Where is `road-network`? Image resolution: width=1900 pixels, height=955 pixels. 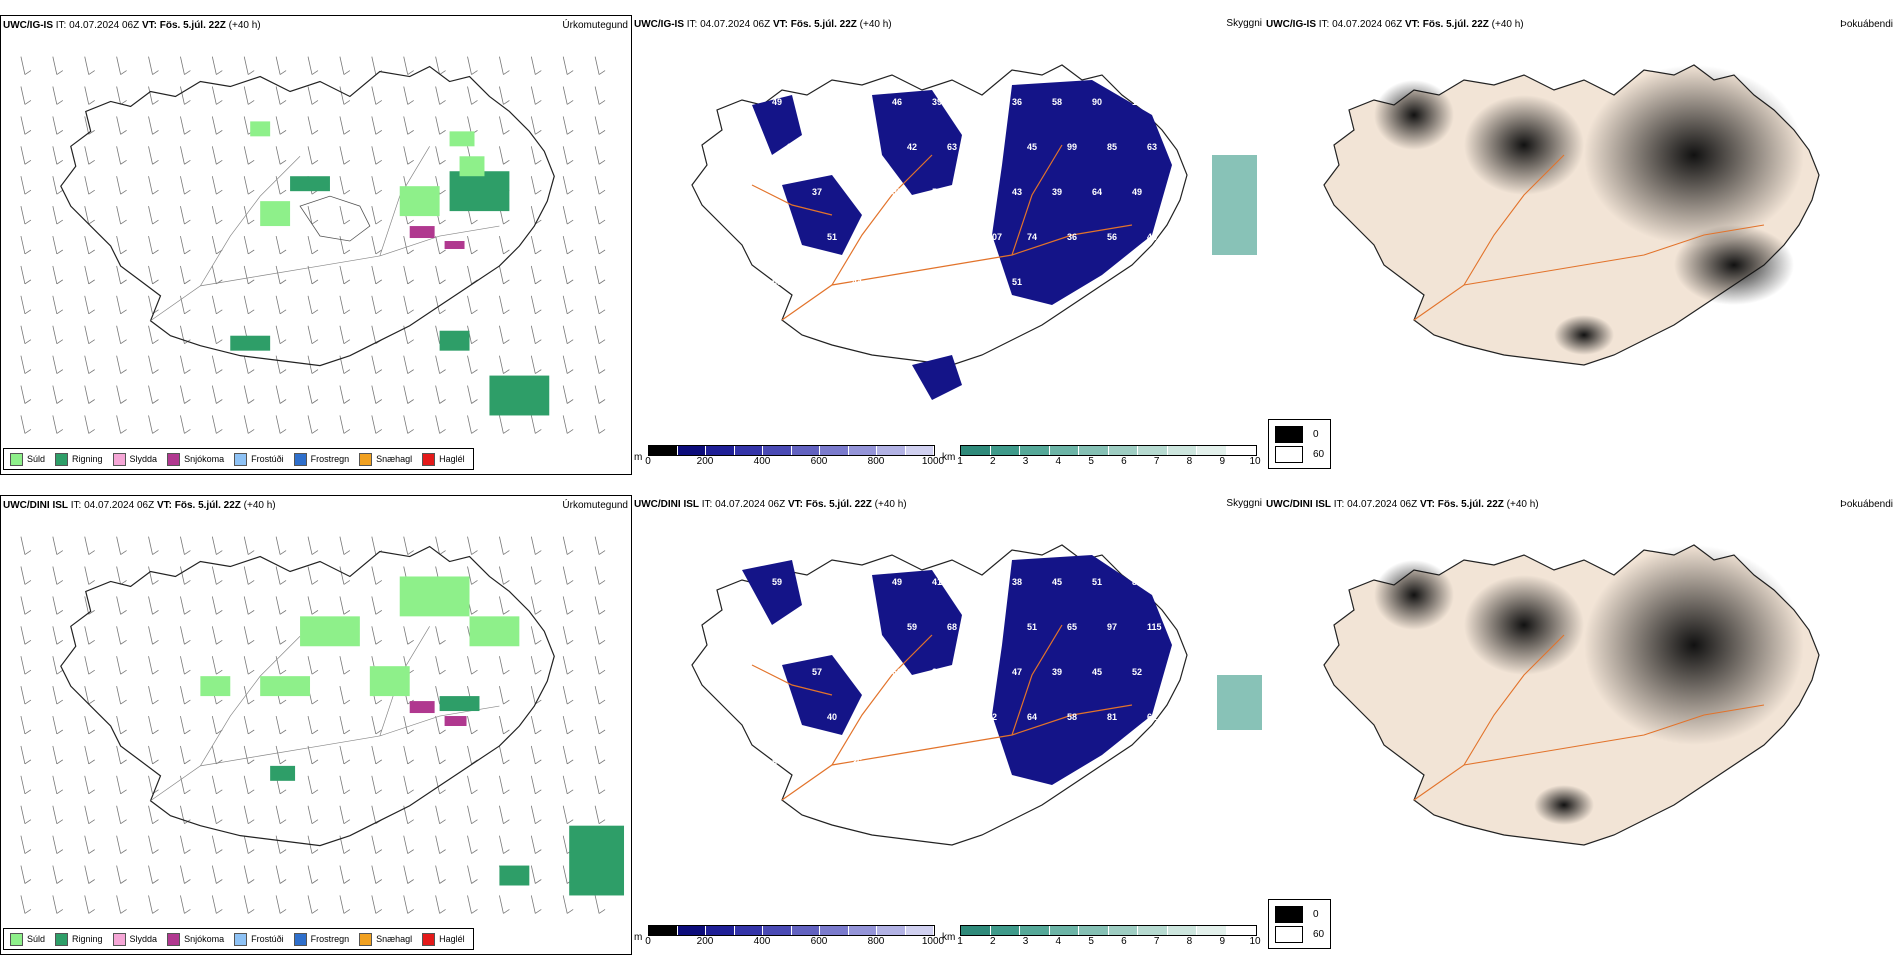
road-network is located at coordinates (1589, 237).